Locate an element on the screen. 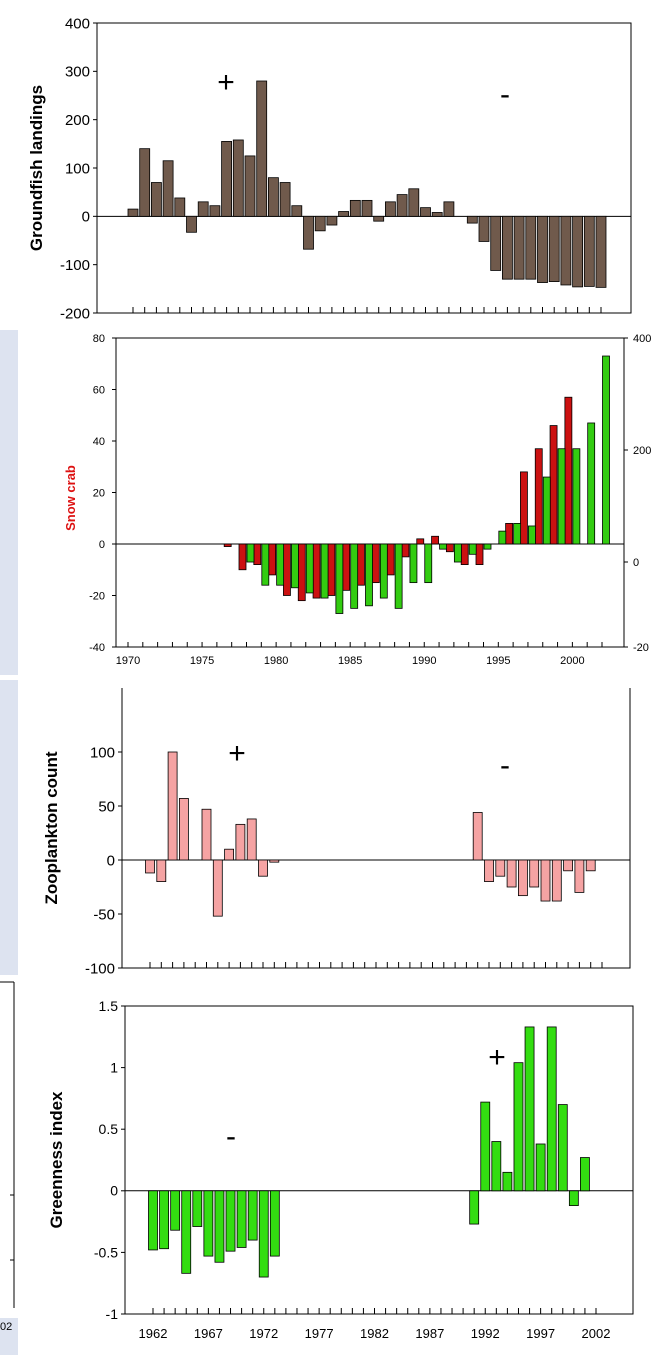  bar-1982-s1 is located at coordinates (309, 568).